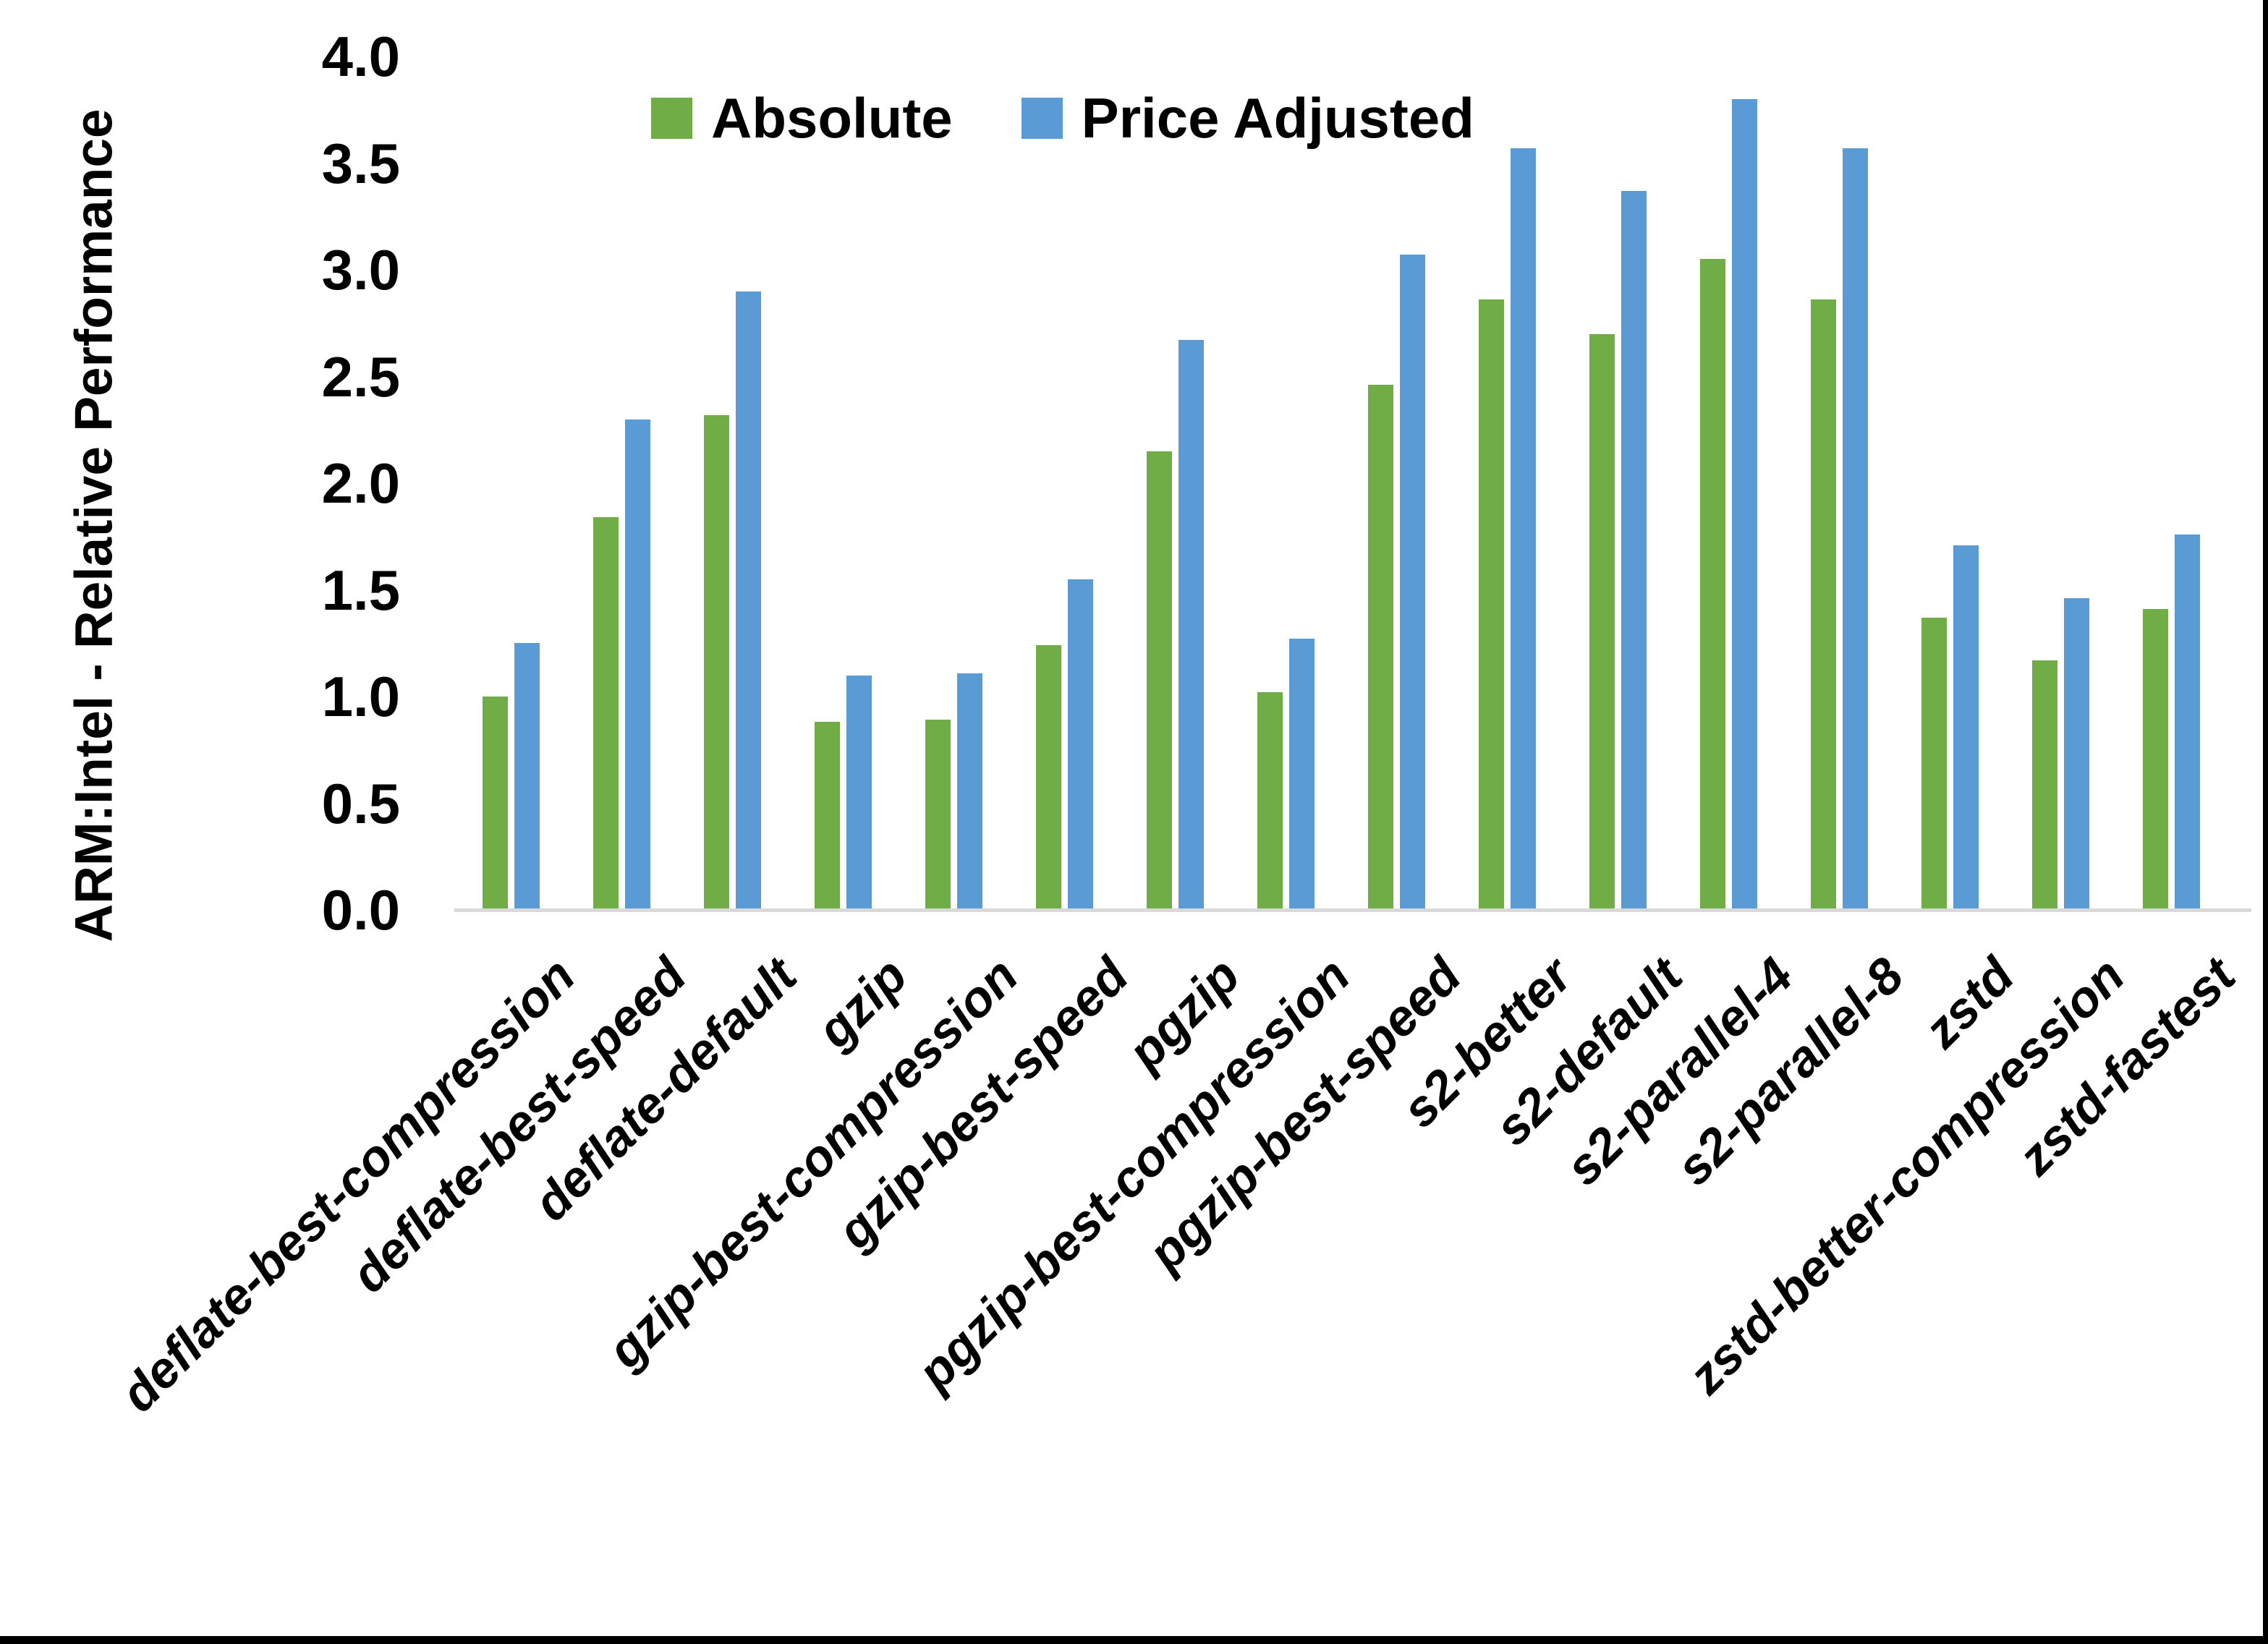  Describe the element at coordinates (360, 376) in the screenshot. I see `y-tick-label: 2.5` at that location.